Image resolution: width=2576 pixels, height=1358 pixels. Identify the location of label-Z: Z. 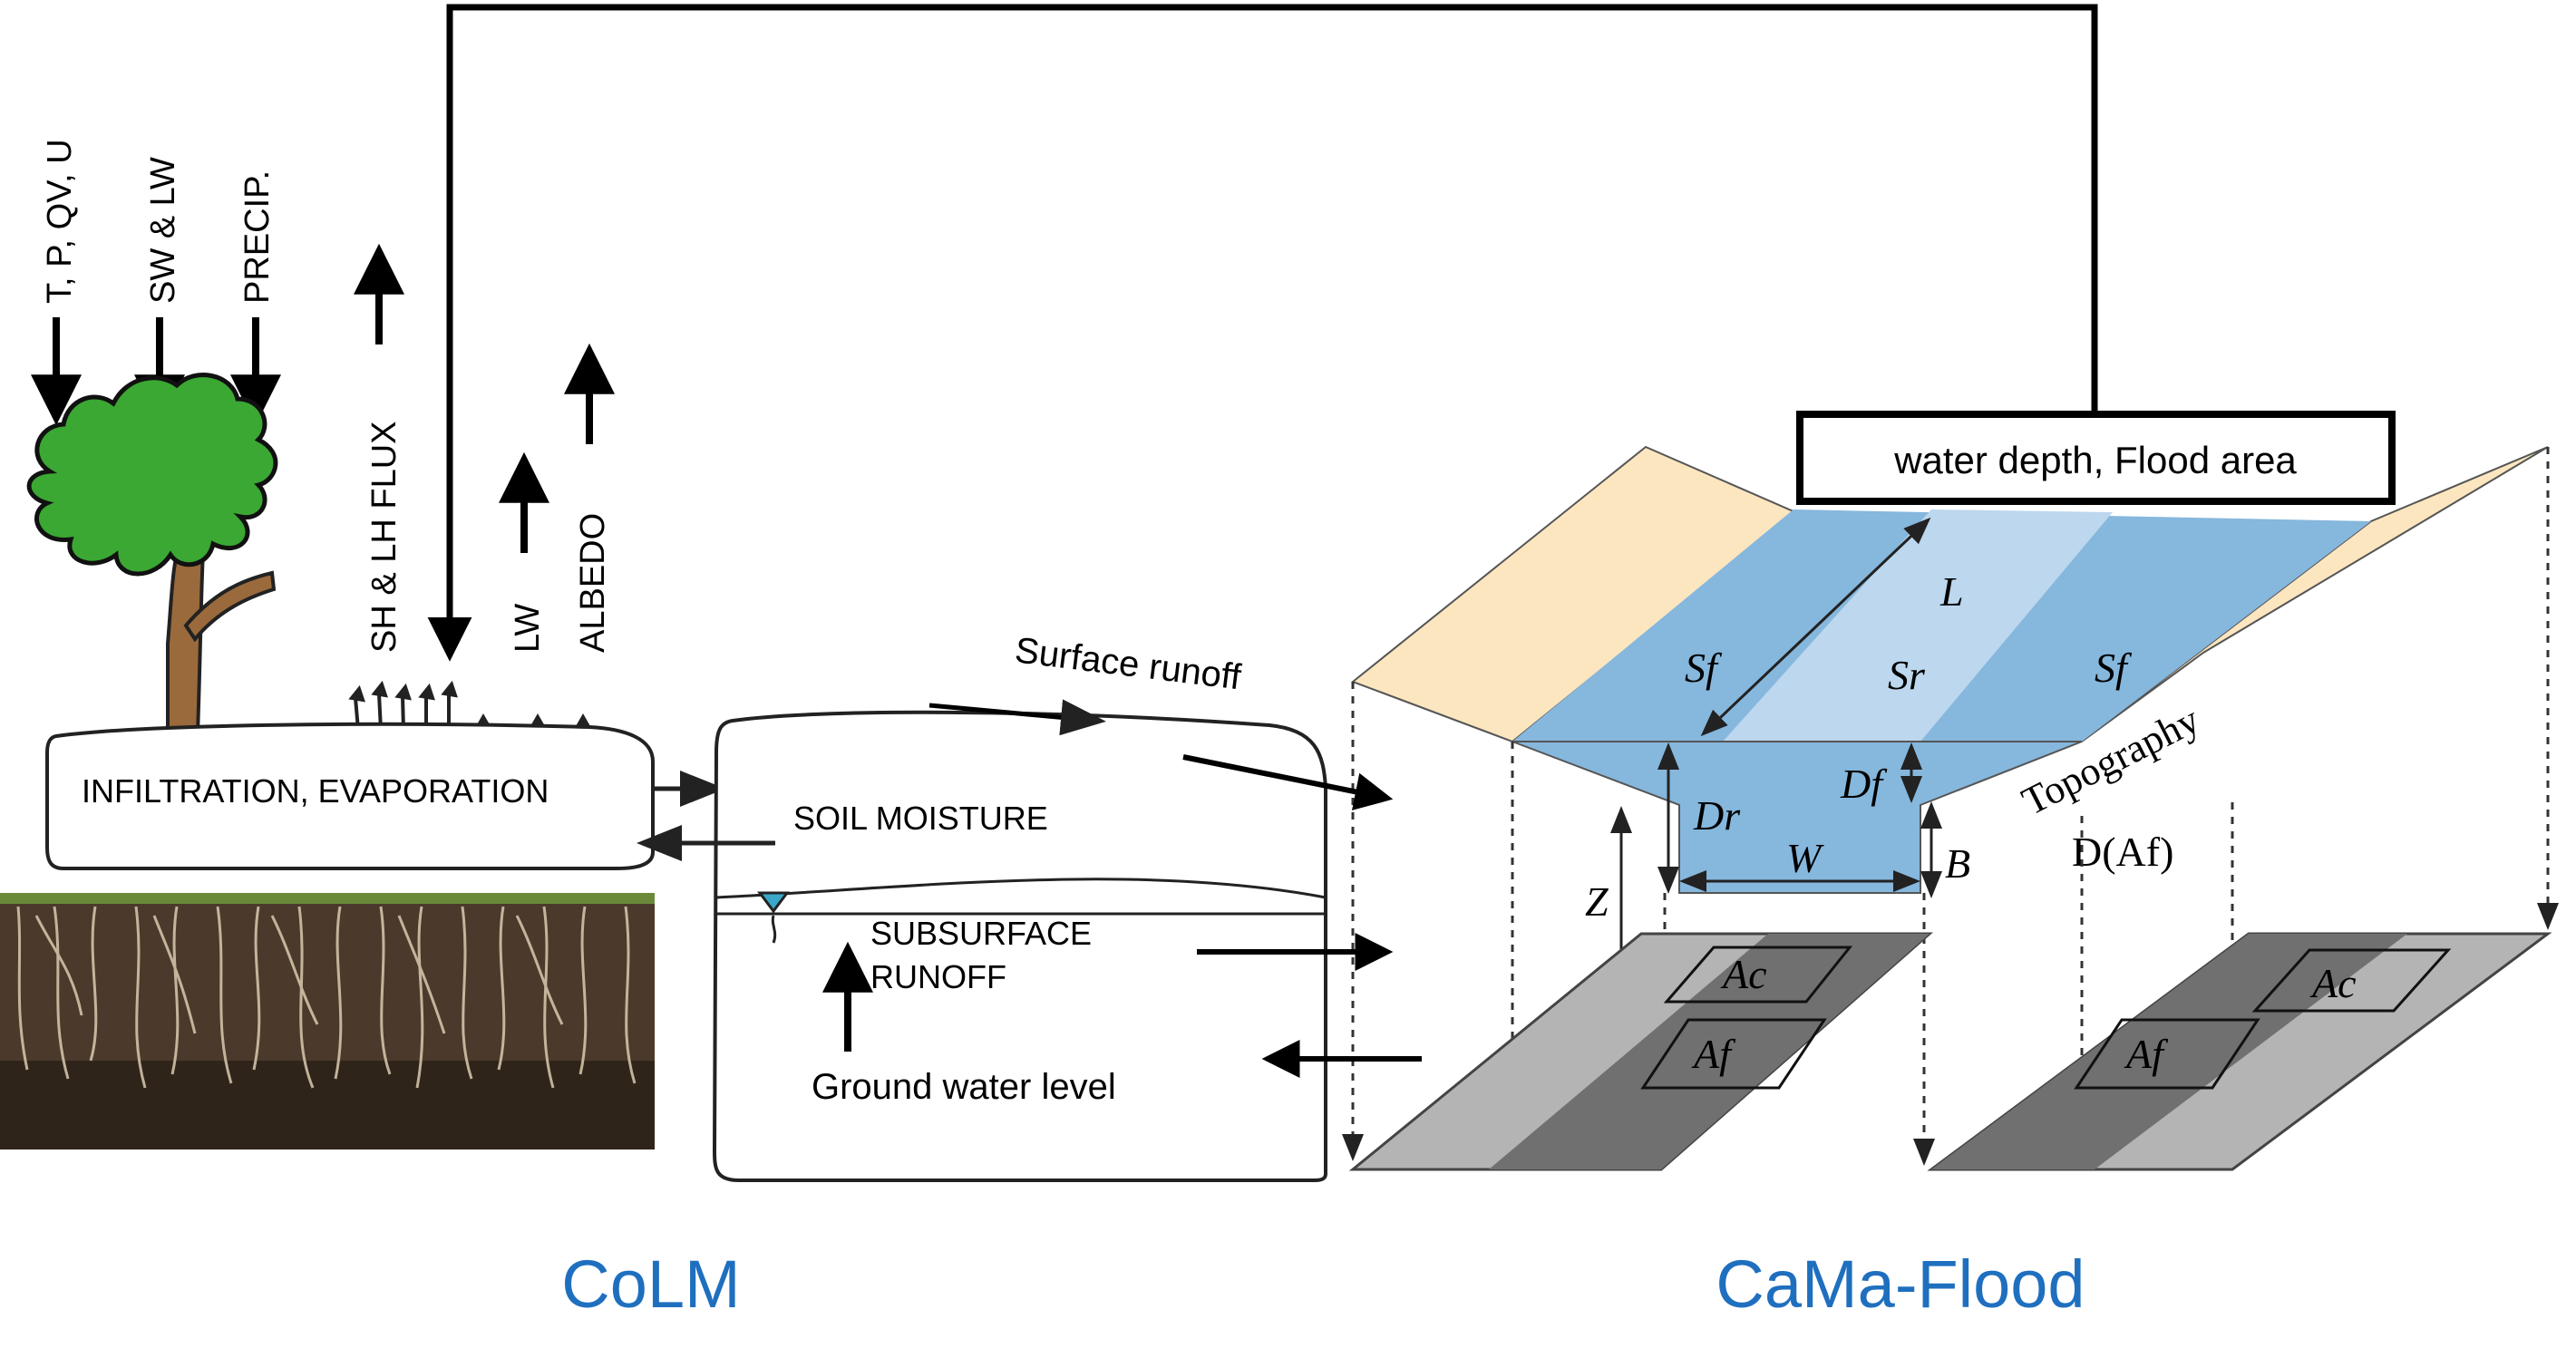
(1597, 902).